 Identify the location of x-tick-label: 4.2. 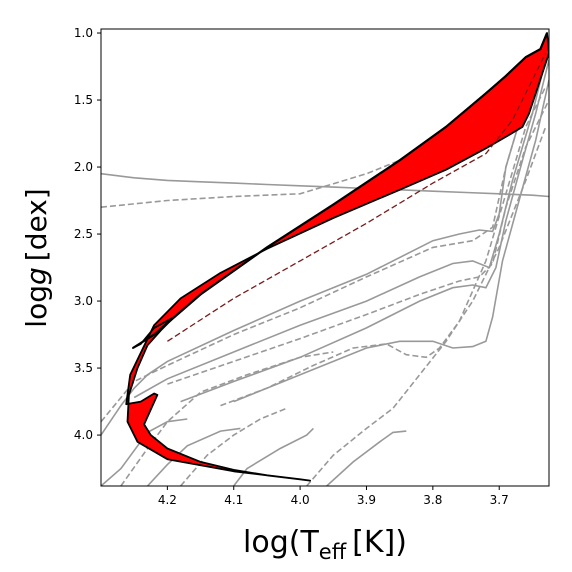
(167, 500).